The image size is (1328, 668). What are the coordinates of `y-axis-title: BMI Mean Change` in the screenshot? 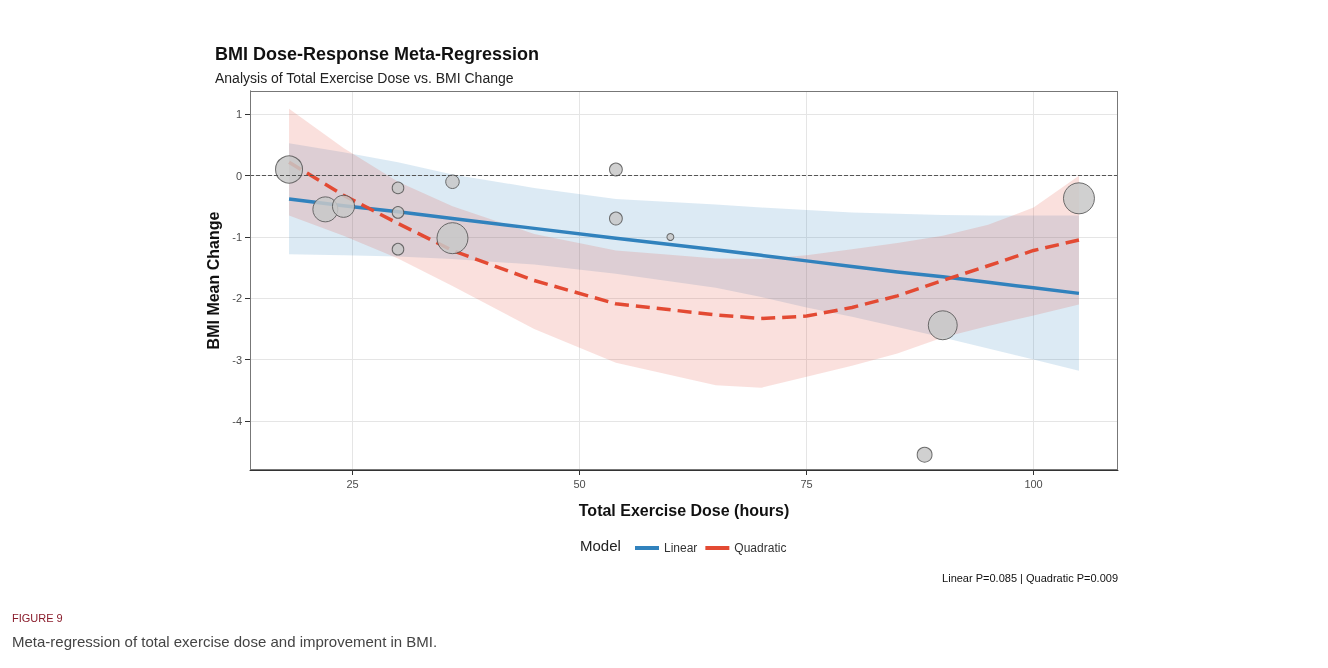 It's located at (213, 280).